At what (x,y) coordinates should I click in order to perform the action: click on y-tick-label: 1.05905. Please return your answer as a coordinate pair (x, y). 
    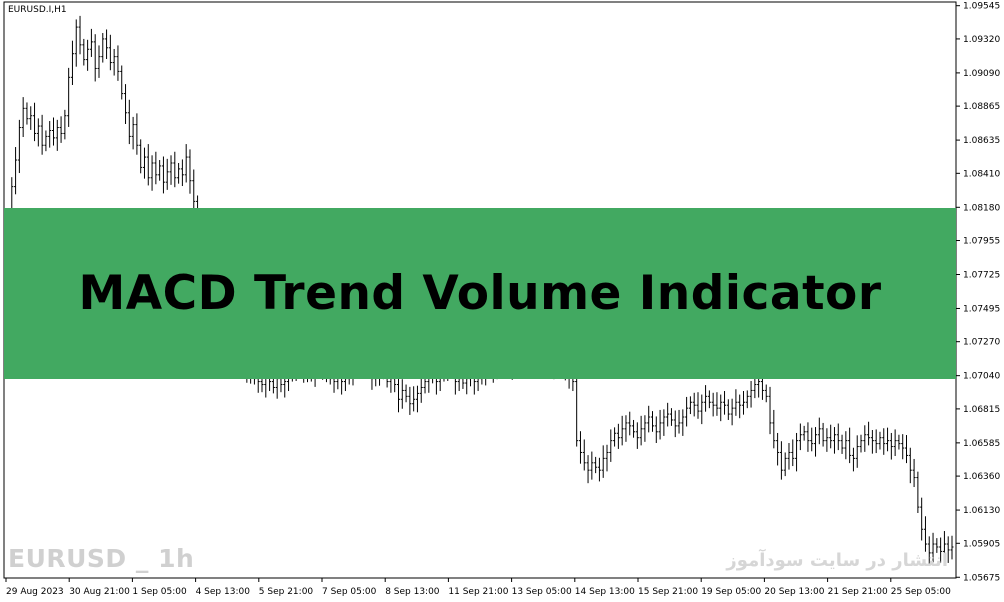
    Looking at the image, I should click on (981, 544).